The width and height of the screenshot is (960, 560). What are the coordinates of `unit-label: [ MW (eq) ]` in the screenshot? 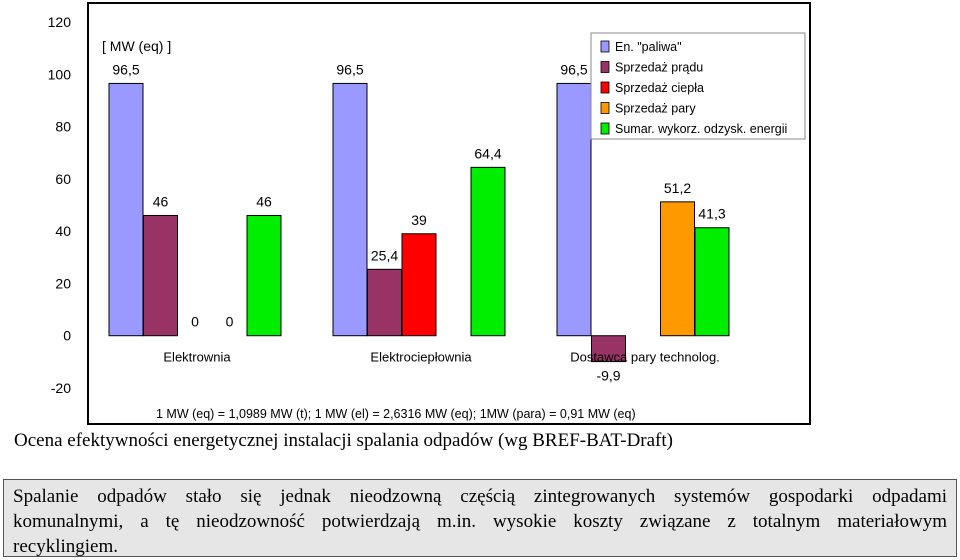 It's located at (136, 46).